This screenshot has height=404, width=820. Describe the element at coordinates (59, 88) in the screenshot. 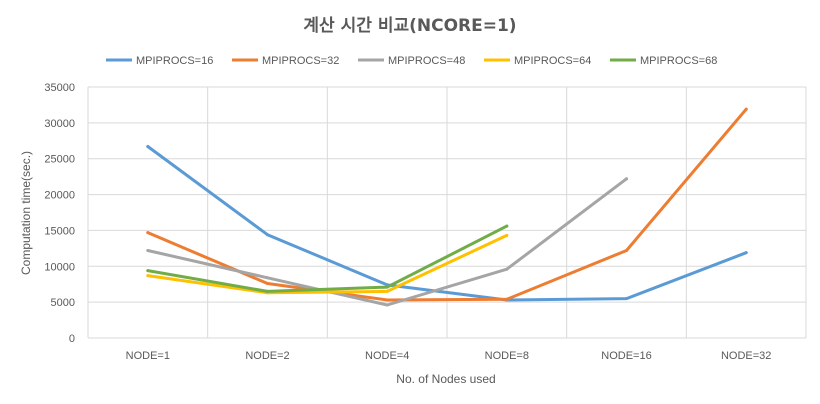

I see `y-tick-label: 35000` at that location.